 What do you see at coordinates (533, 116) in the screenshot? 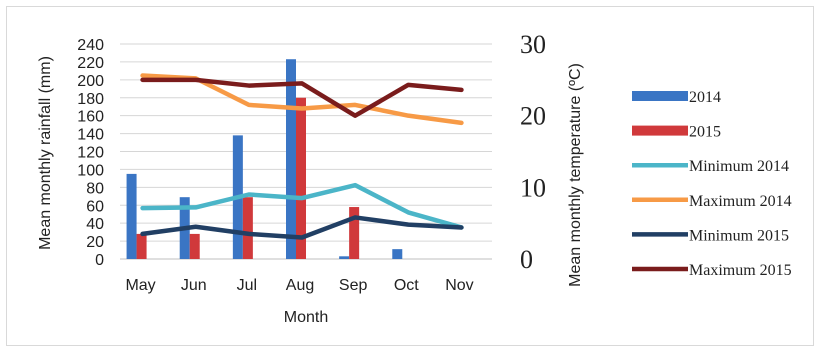
I see `y2-tick-label: 20` at bounding box center [533, 116].